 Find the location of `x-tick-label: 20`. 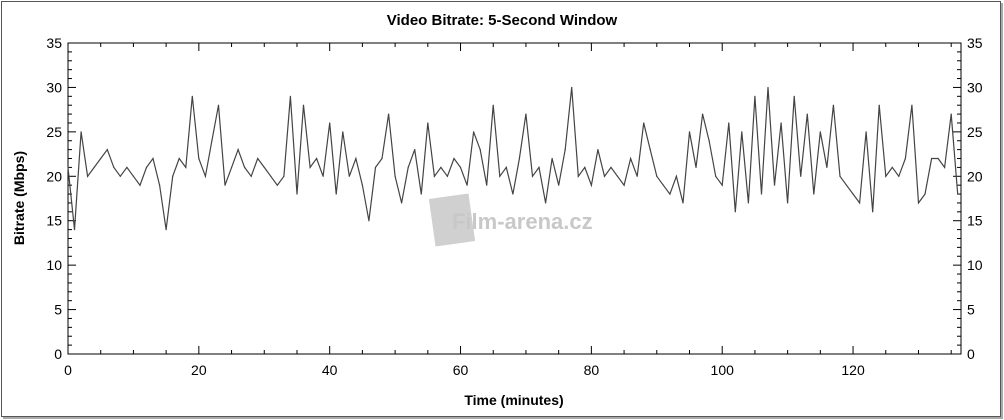

x-tick-label: 20 is located at coordinates (199, 370).